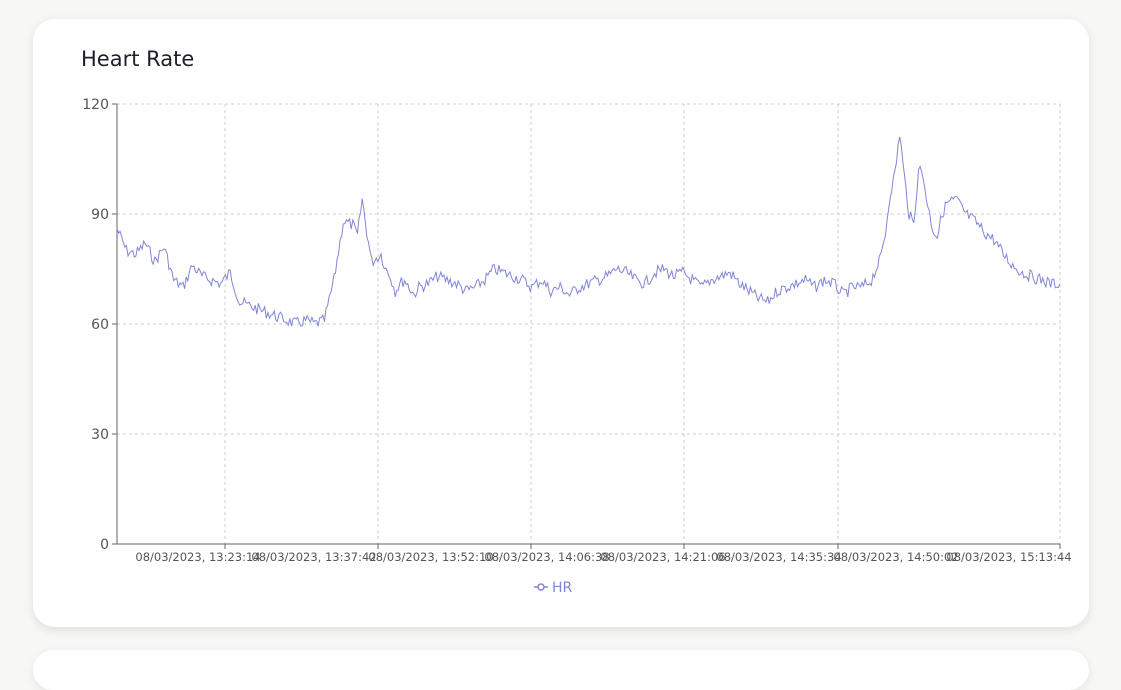 Image resolution: width=1121 pixels, height=690 pixels. What do you see at coordinates (662, 557) in the screenshot?
I see `x-tick-label: 08/03/2023, 14:21:06` at bounding box center [662, 557].